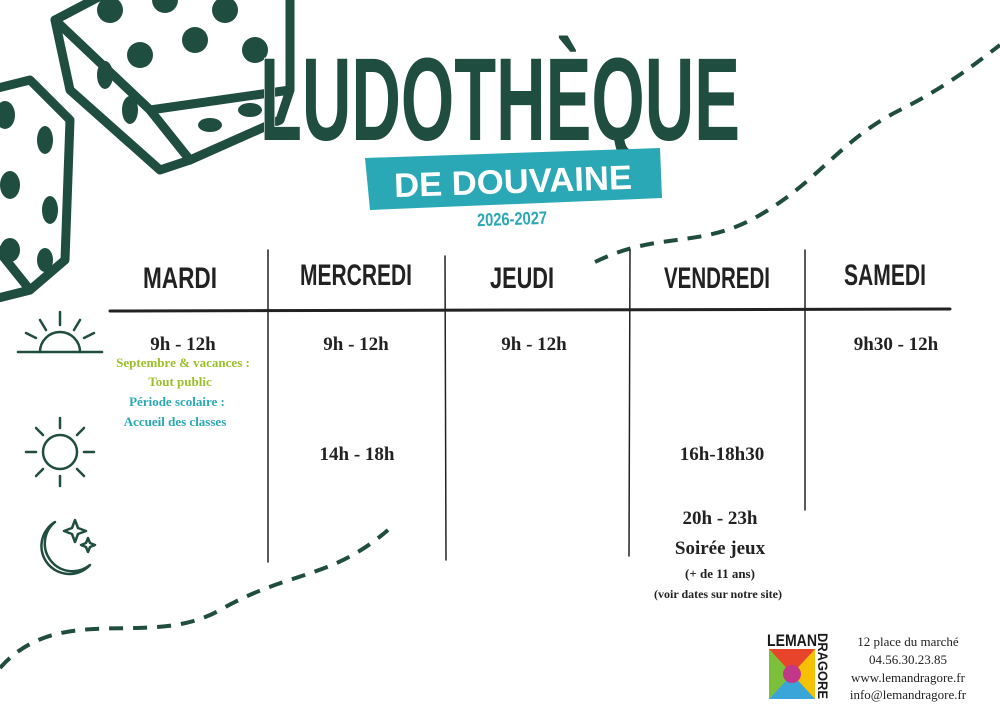 The height and width of the screenshot is (707, 1000). Describe the element at coordinates (356, 275) in the screenshot. I see `day: MERCREDI` at that location.